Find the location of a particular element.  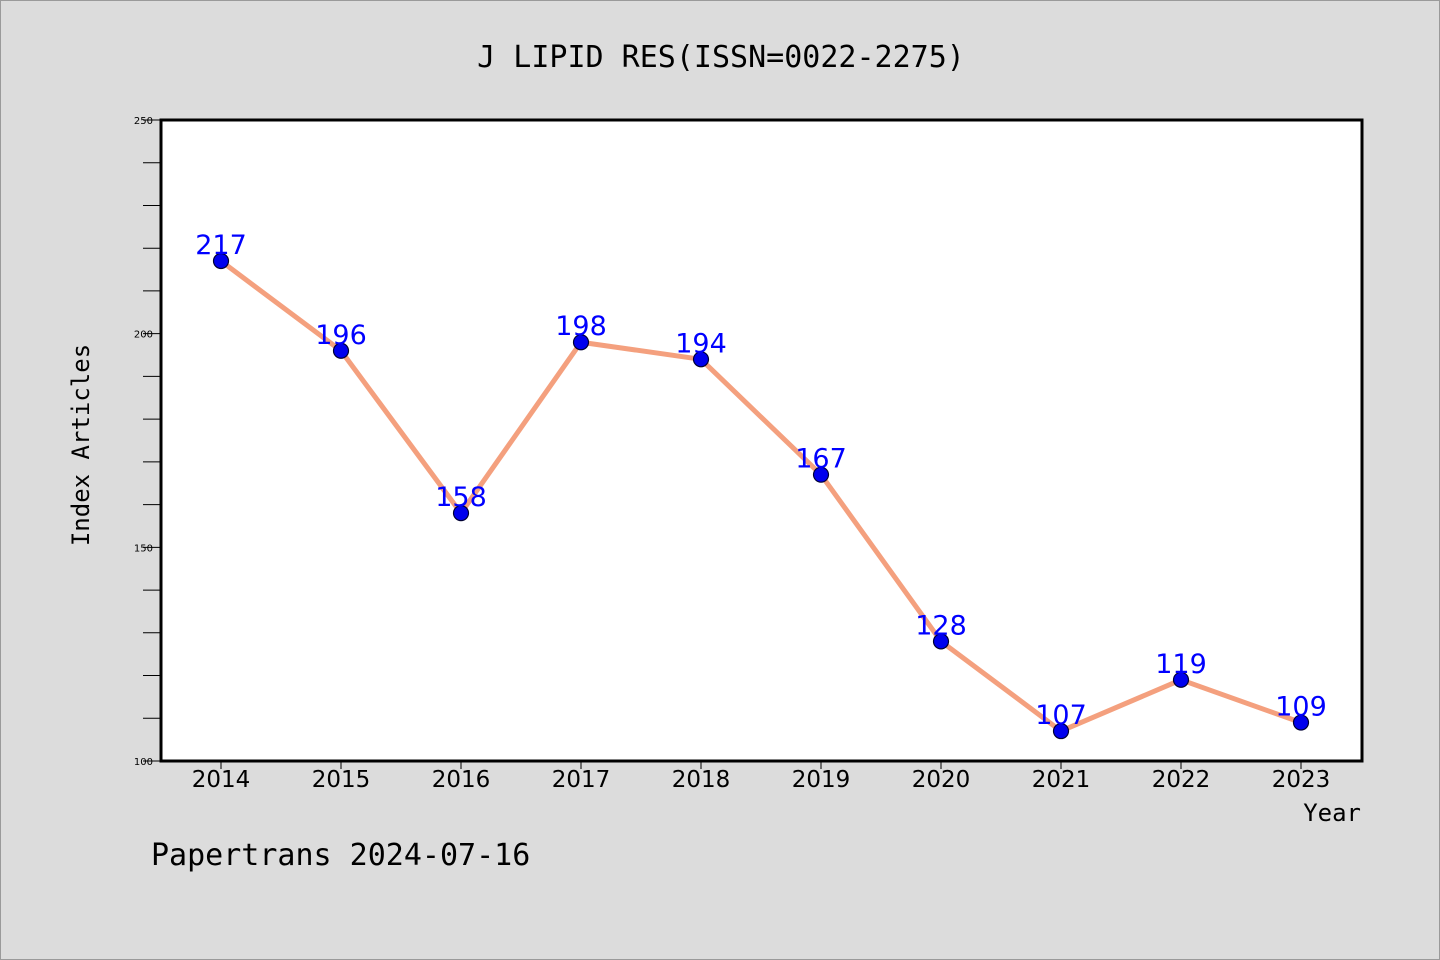

x-tick-label: 2020 is located at coordinates (941, 780).